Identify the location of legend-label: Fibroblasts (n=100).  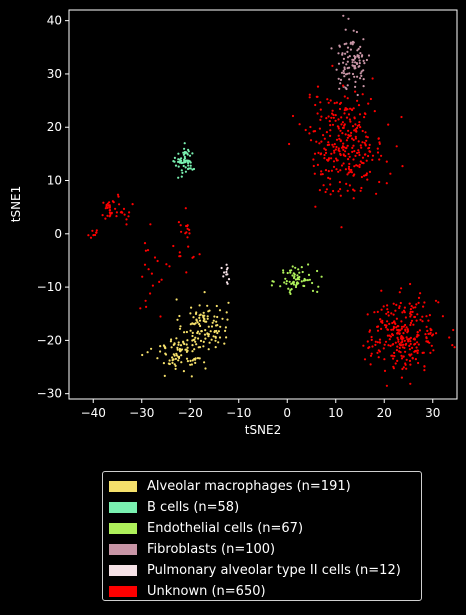
(211, 549).